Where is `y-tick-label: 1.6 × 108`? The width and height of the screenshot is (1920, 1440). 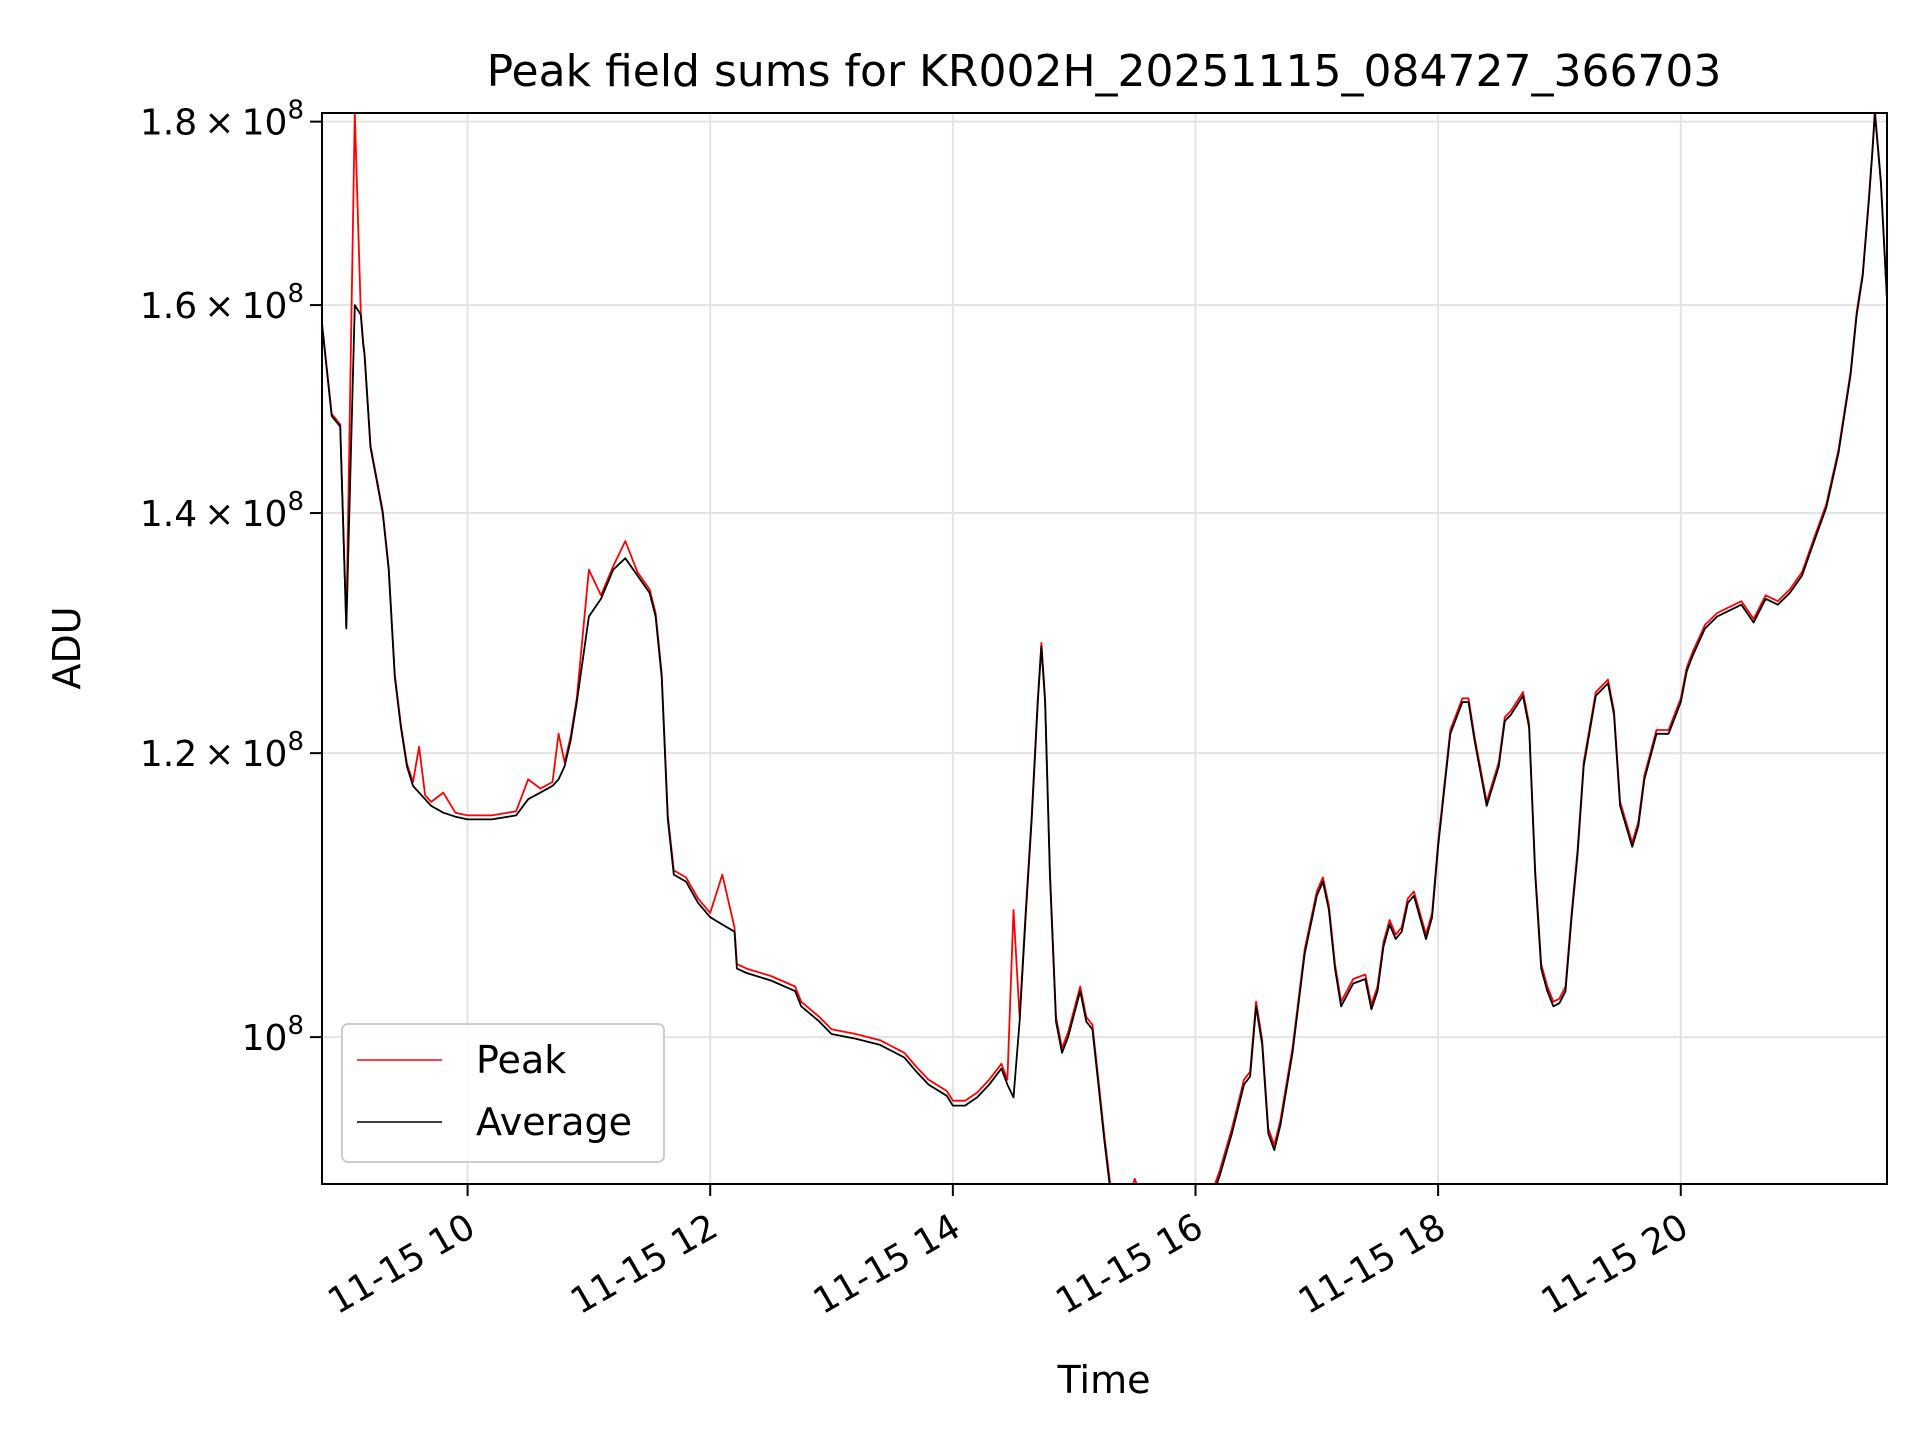 y-tick-label: 1.6 × 108 is located at coordinates (222, 303).